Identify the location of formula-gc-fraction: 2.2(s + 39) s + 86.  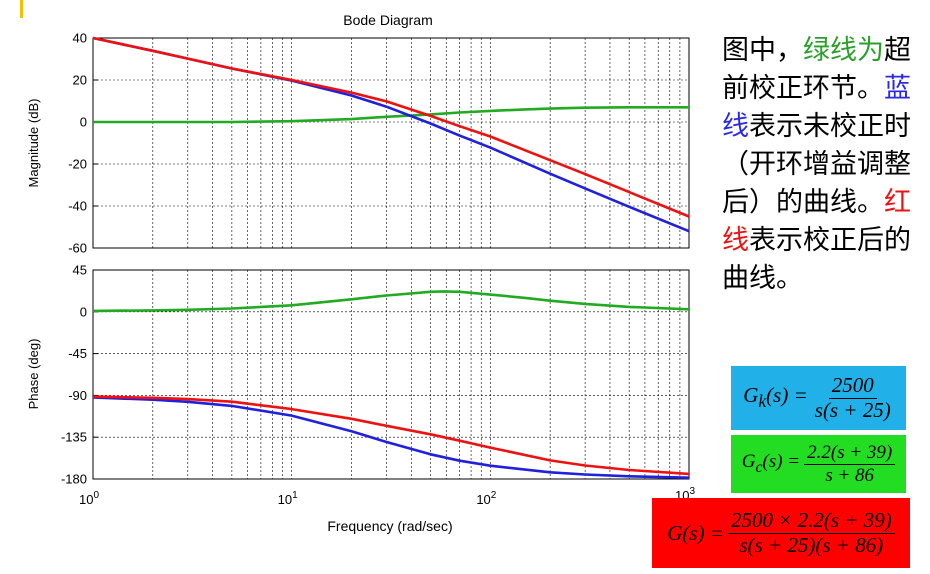
(850, 464).